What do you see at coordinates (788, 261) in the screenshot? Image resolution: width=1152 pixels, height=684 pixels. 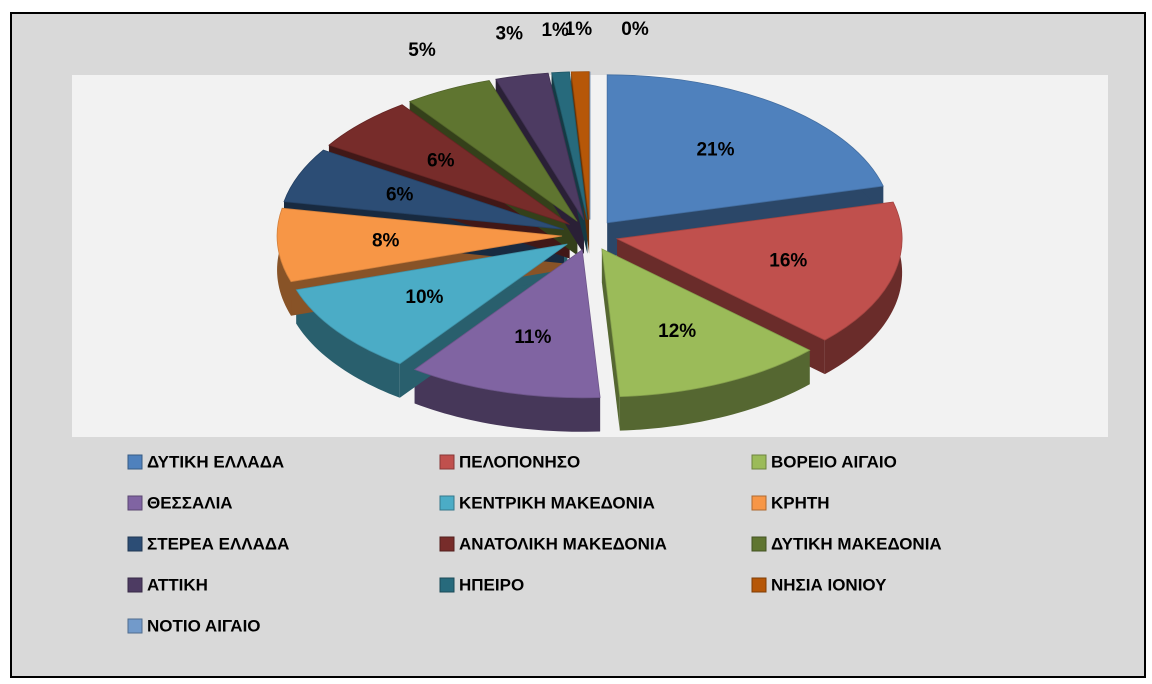 I see `data-label: 16%` at bounding box center [788, 261].